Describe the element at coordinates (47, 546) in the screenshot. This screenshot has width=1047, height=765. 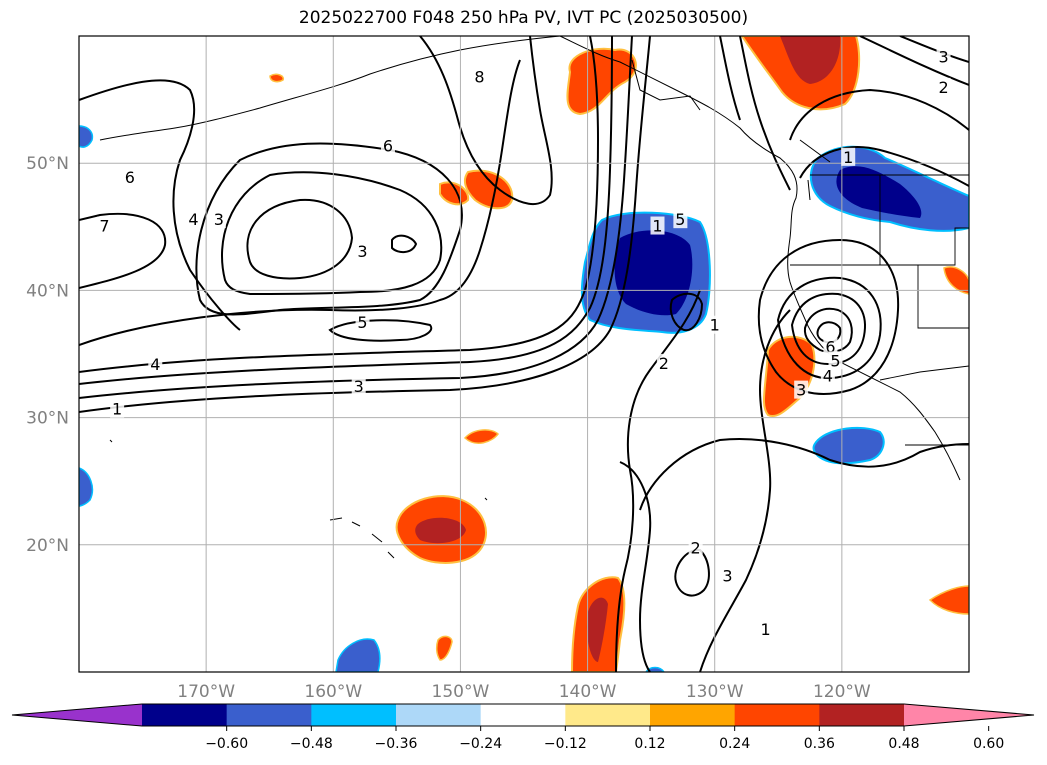
I see `latitude-label: 20°N` at that location.